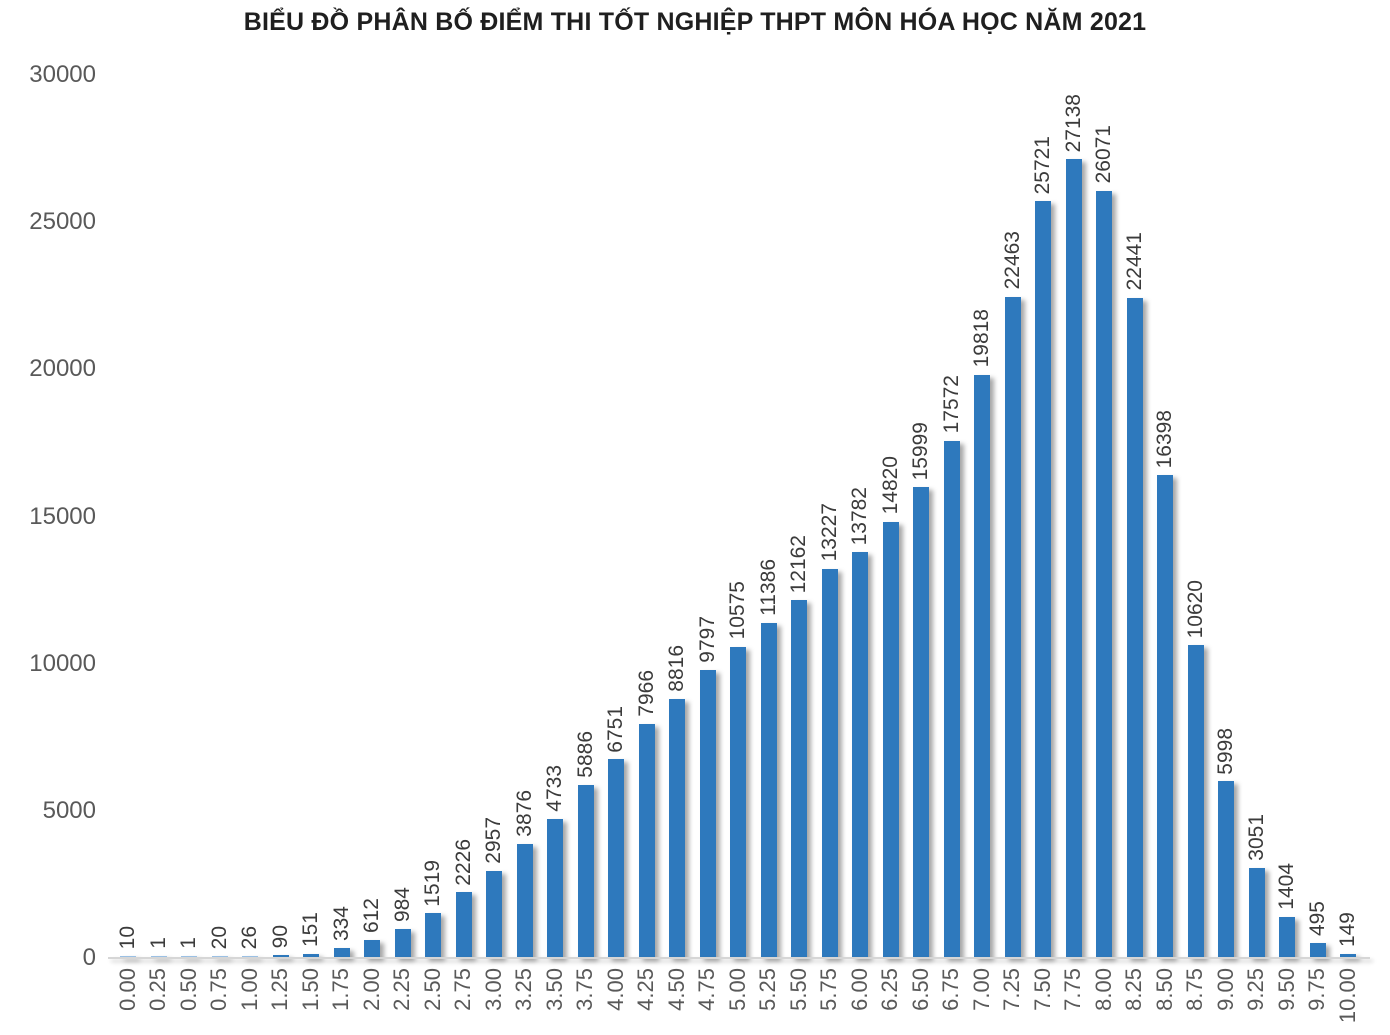 This screenshot has width=1390, height=1035. I want to click on x-tick-label: 7.75, so click(1072, 989).